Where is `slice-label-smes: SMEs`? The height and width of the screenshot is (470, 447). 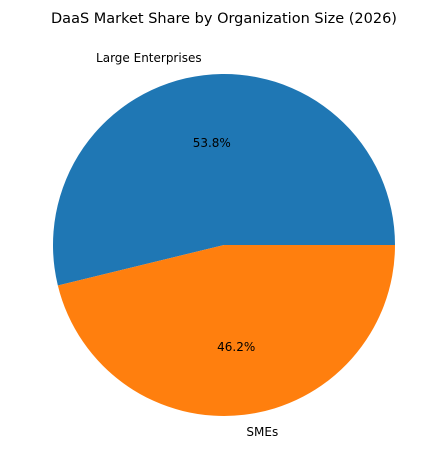
slice-label-smes: SMEs is located at coordinates (262, 432).